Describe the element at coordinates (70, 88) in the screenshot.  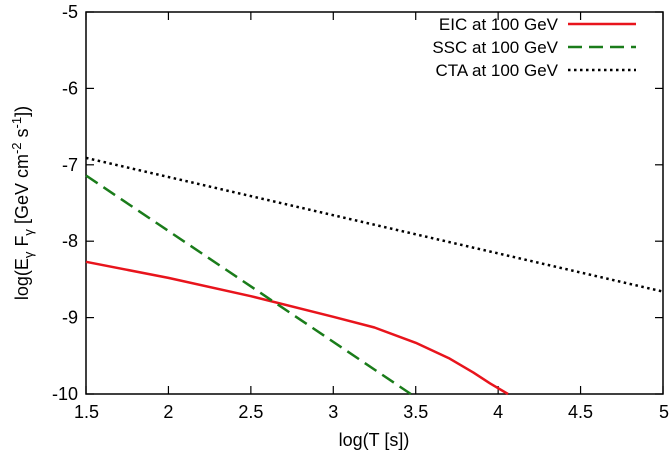
I see `y-tick-label-1: -6` at that location.